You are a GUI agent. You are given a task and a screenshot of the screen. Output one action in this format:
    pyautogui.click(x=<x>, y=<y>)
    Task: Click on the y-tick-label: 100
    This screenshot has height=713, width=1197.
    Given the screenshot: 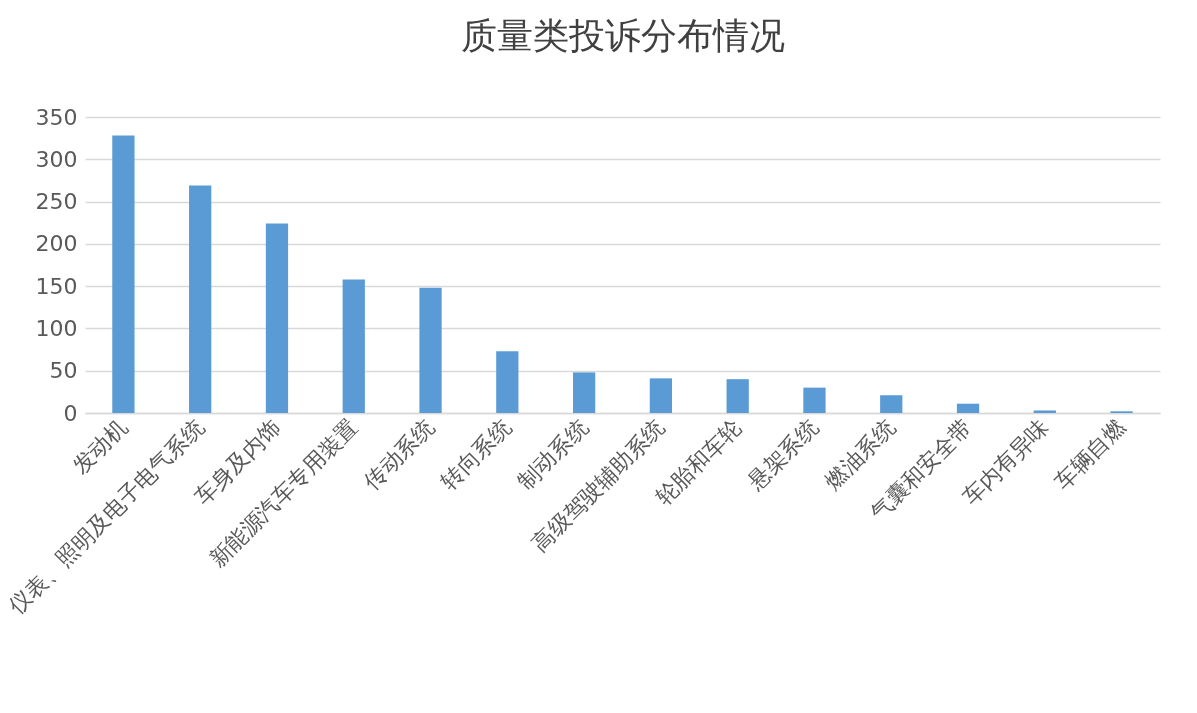 What is the action you would take?
    pyautogui.click(x=56, y=328)
    